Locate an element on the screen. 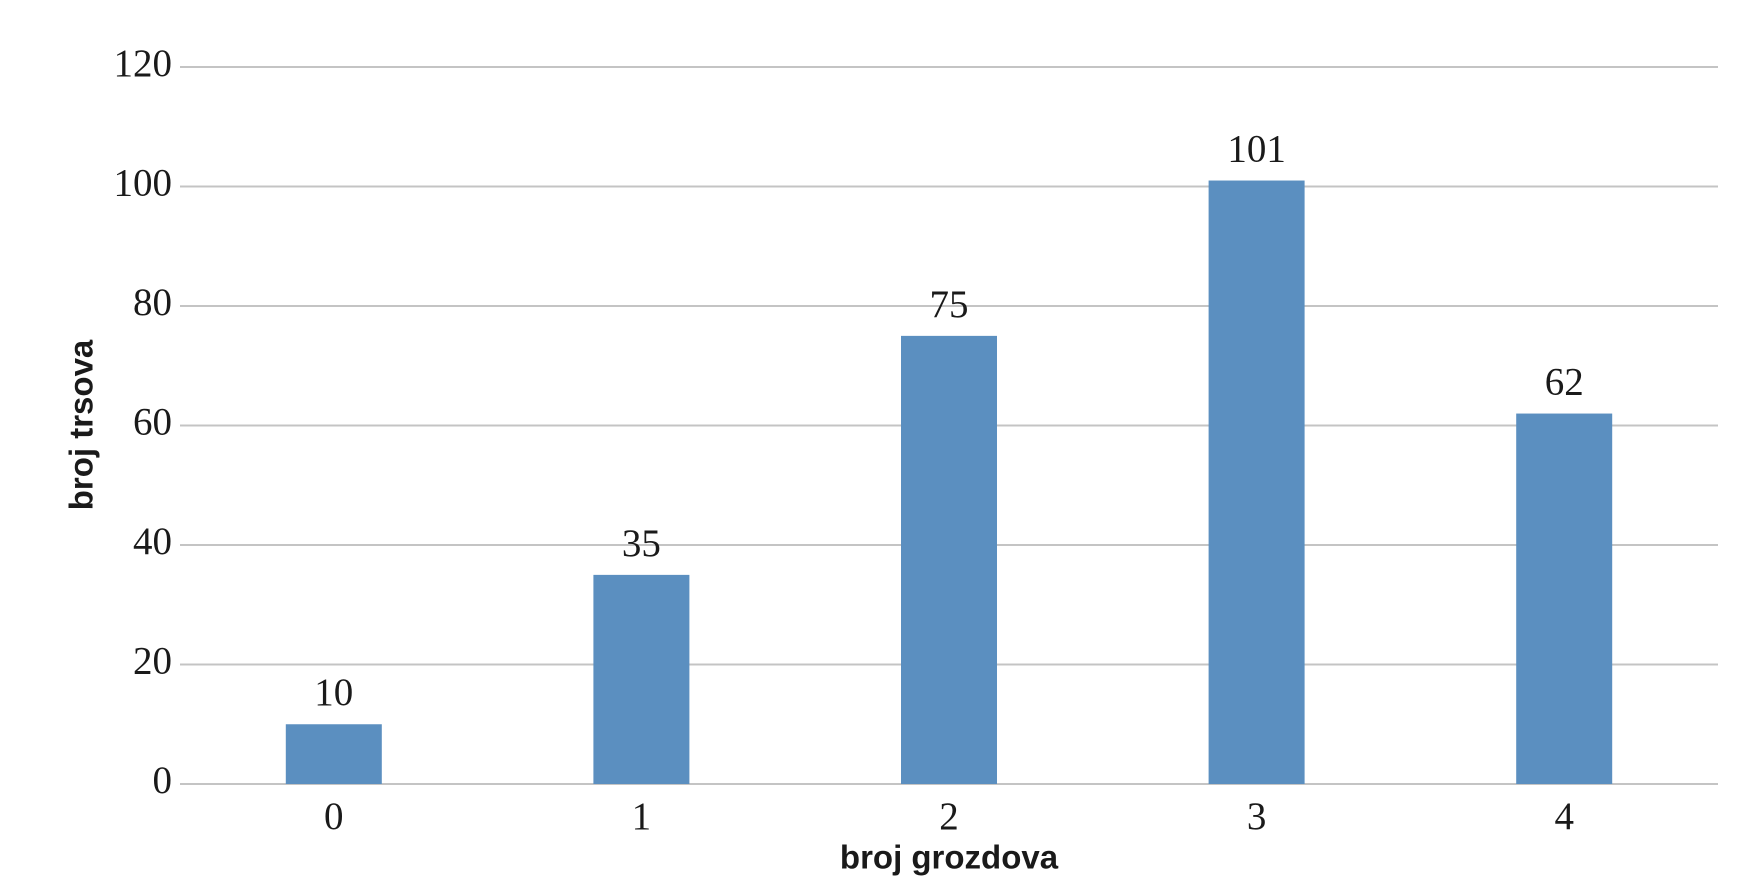  data-label: 35 is located at coordinates (641, 543).